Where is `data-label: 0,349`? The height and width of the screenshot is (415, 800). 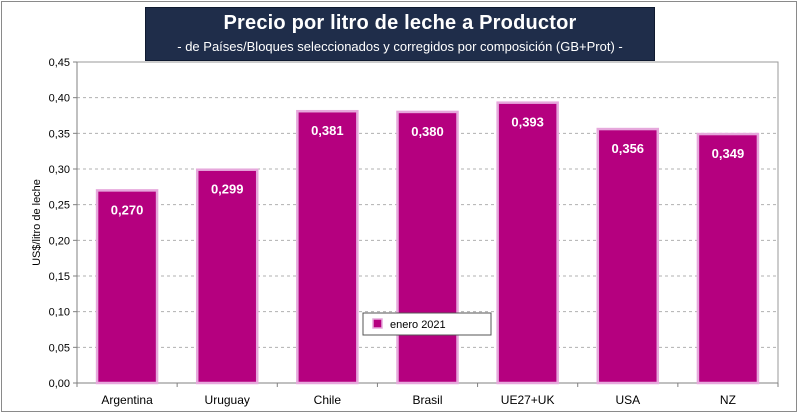
data-label: 0,349 is located at coordinates (728, 153).